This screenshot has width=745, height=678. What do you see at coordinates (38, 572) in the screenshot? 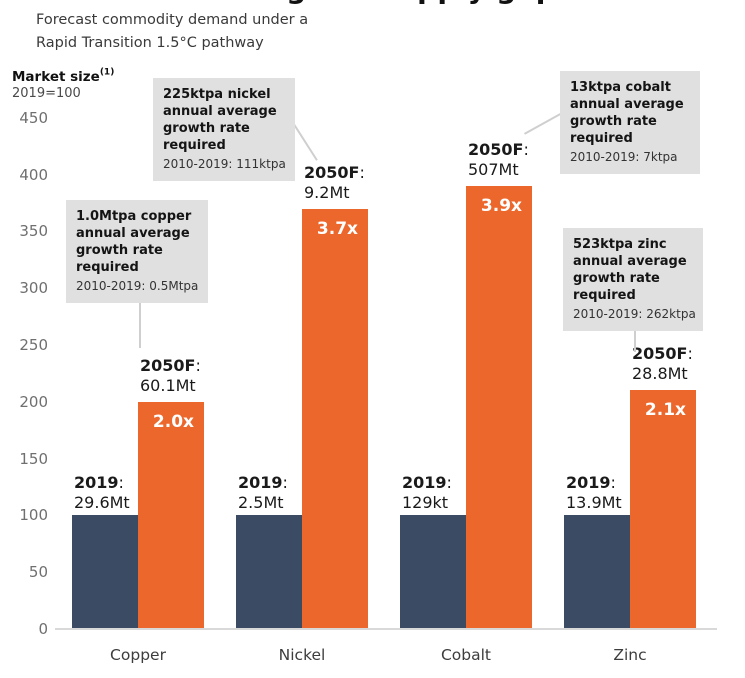
I see `y-tick-50: 50` at bounding box center [38, 572].